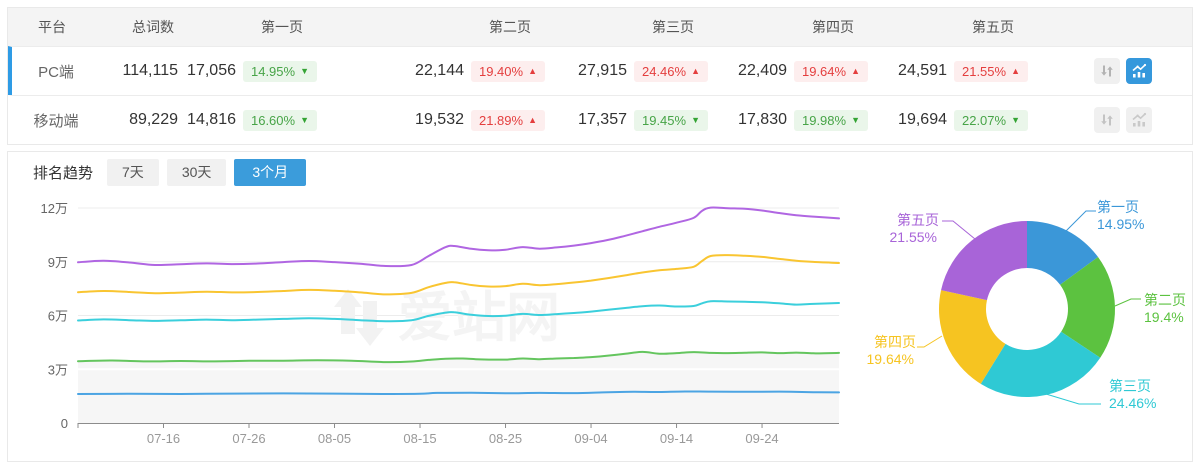  Describe the element at coordinates (1121, 215) in the screenshot. I see `donut-label-page1: 第一页 14.95%` at that location.